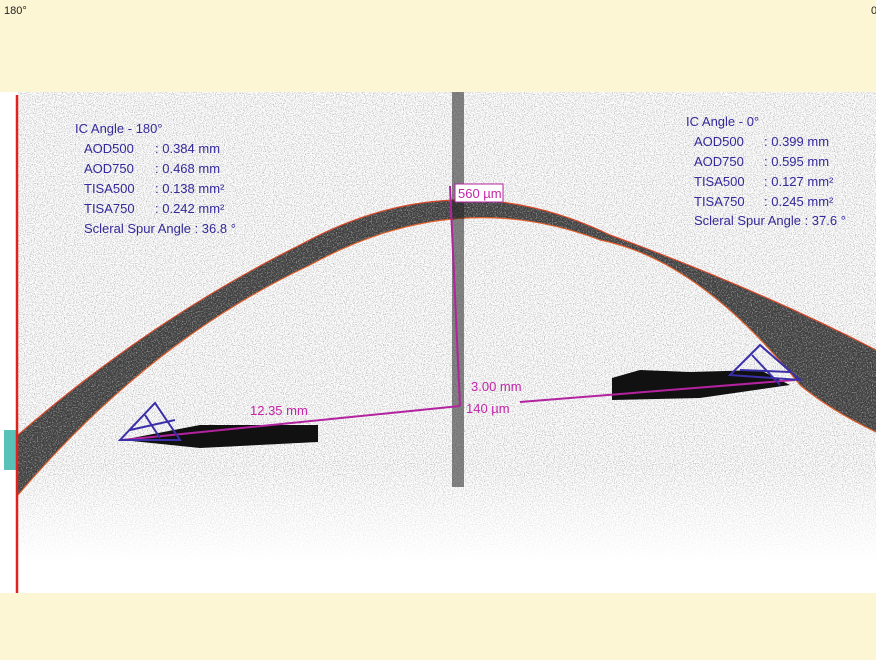  What do you see at coordinates (15, 11) in the screenshot?
I see `header-left: 180°` at bounding box center [15, 11].